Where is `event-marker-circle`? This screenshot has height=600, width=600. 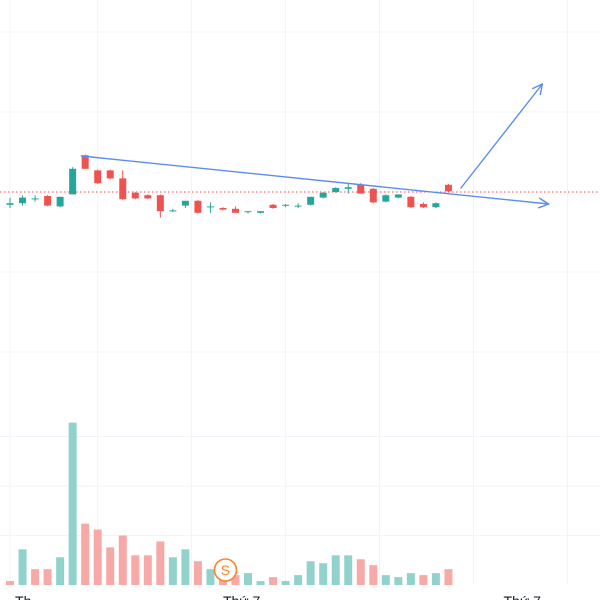
event-marker-circle is located at coordinates (225, 570).